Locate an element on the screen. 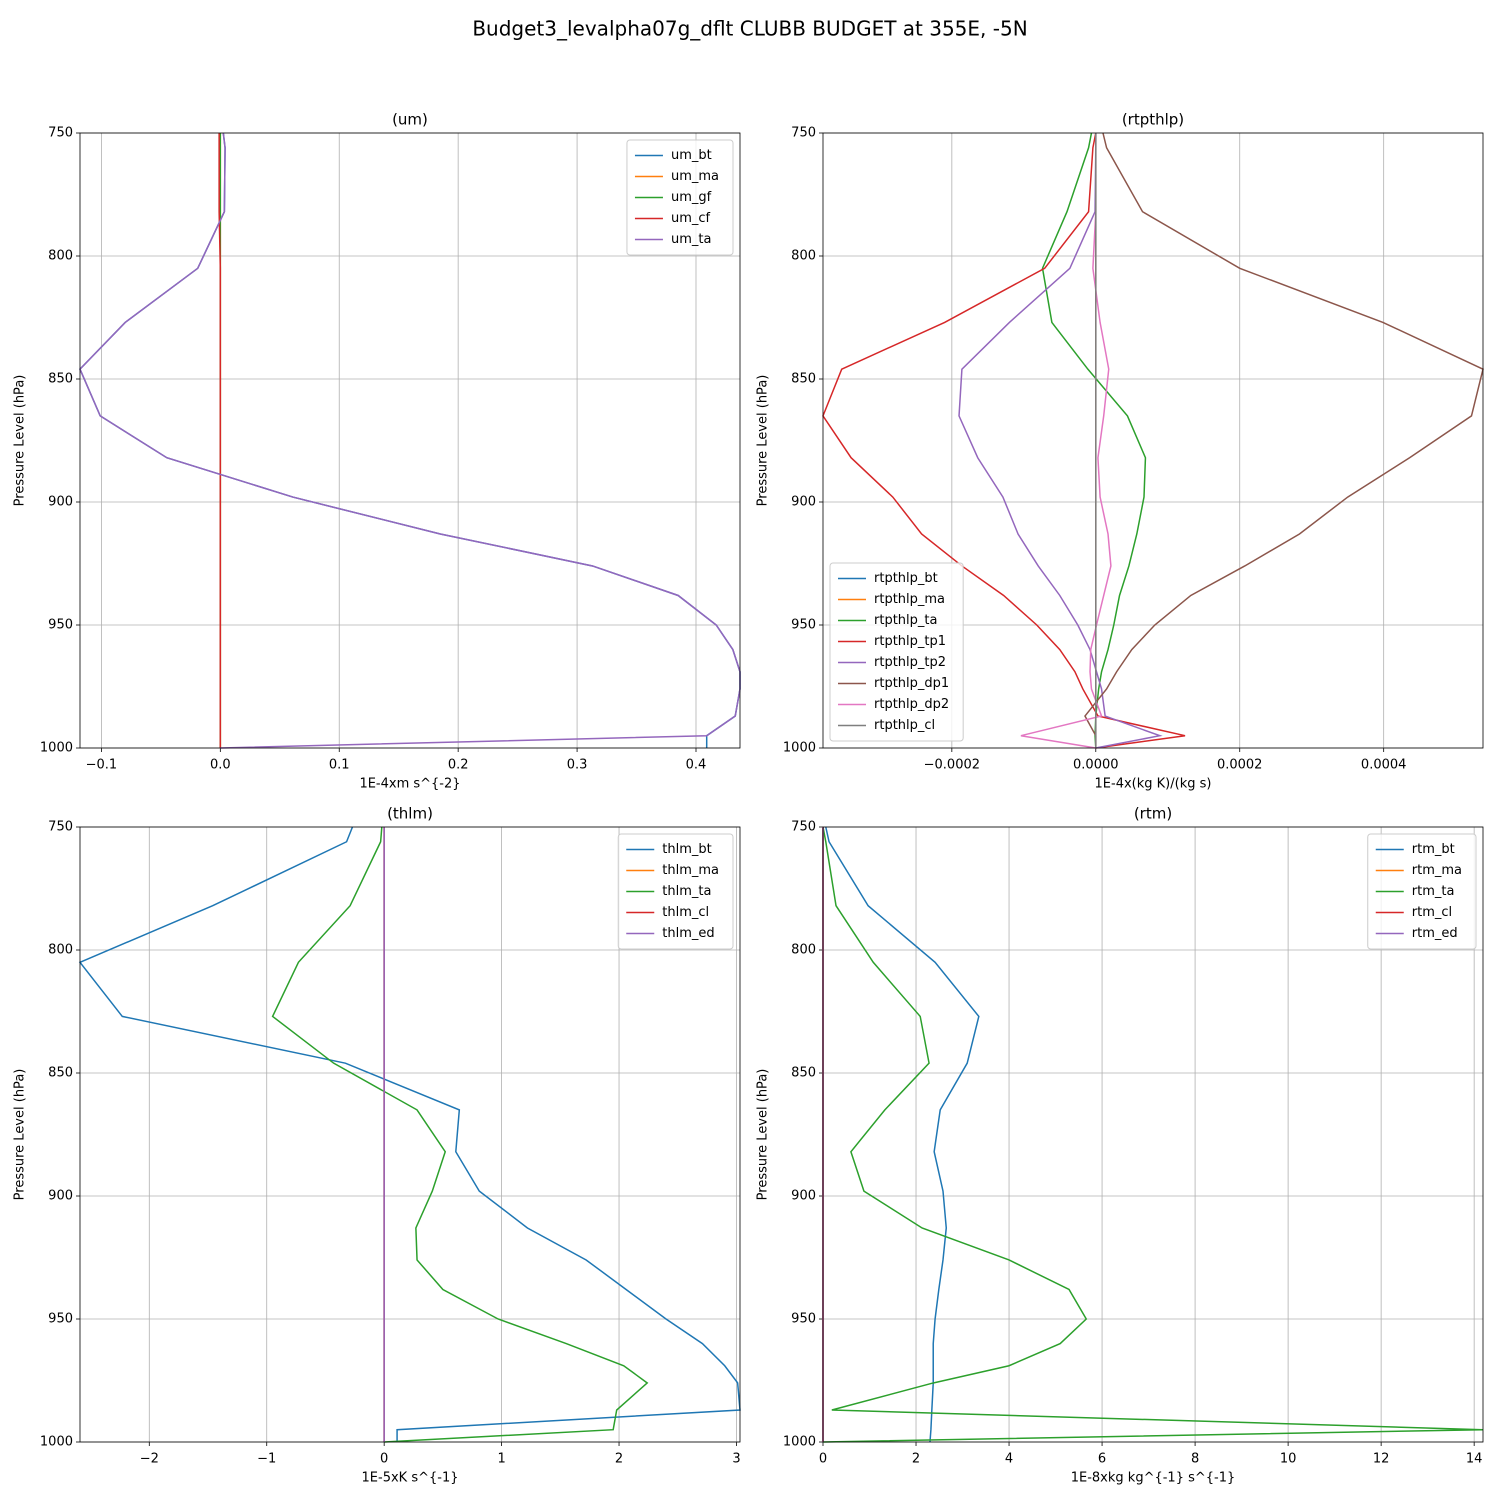  x-tick-label: −1 is located at coordinates (266, 1459).